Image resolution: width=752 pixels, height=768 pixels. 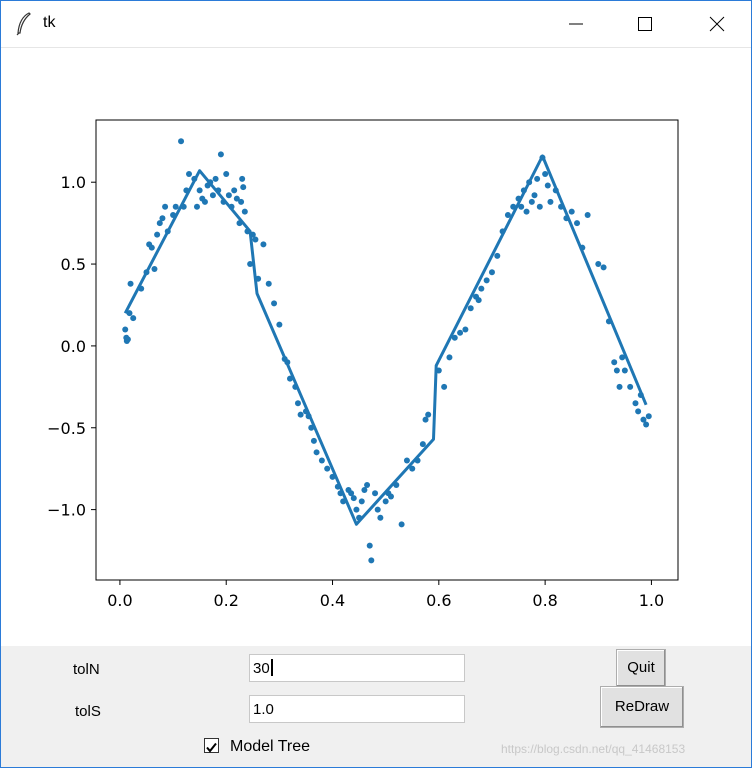 What do you see at coordinates (66, 428) in the screenshot?
I see `y-tick-label: −0.5` at bounding box center [66, 428].